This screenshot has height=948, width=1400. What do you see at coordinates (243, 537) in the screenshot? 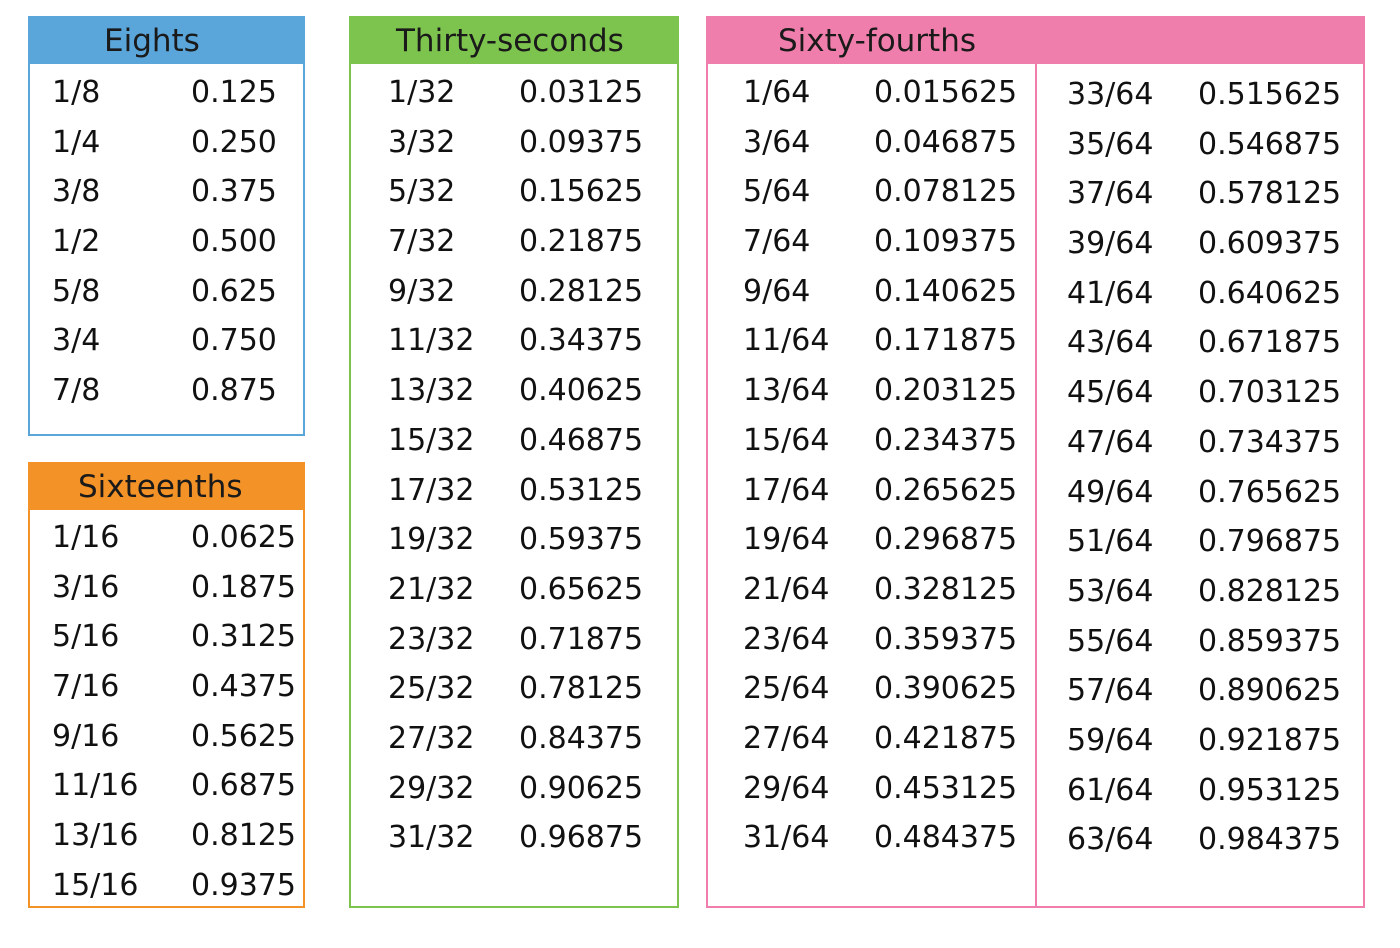
I see `decimal-cell: 0.0625` at bounding box center [243, 537].